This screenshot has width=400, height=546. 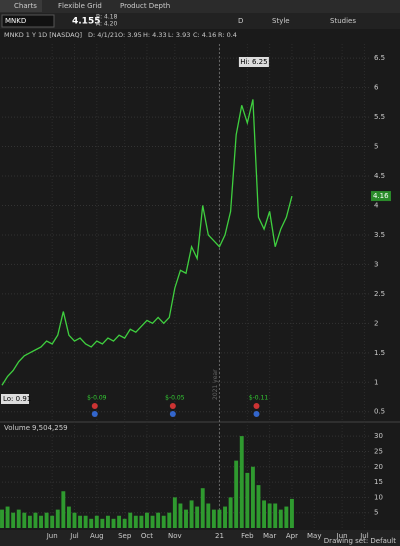 I want to click on x-tick-label: 21, so click(x=219, y=536).